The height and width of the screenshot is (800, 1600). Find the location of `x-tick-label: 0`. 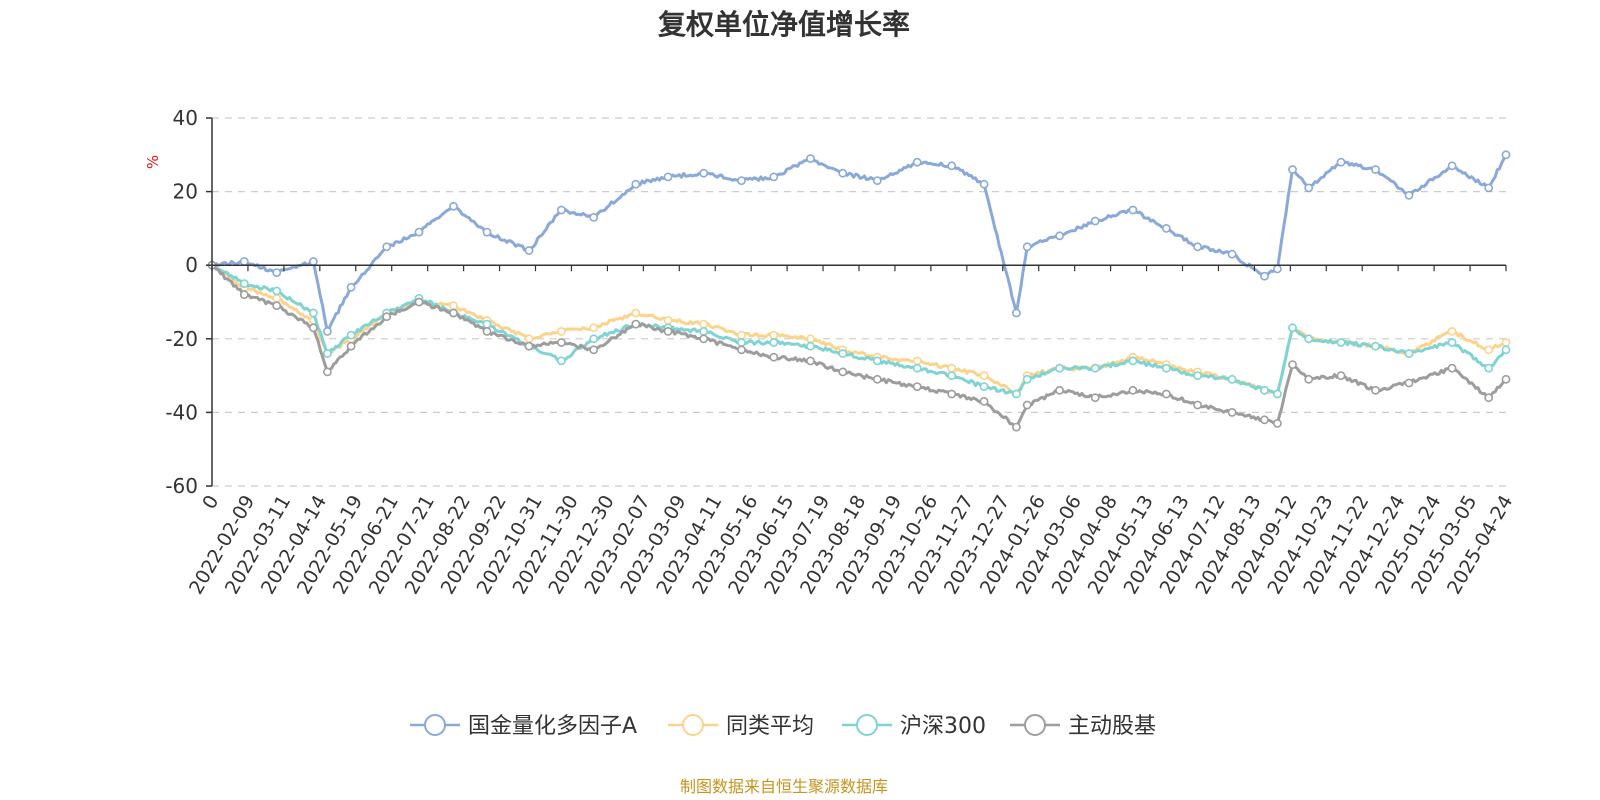

x-tick-label: 0 is located at coordinates (210, 502).